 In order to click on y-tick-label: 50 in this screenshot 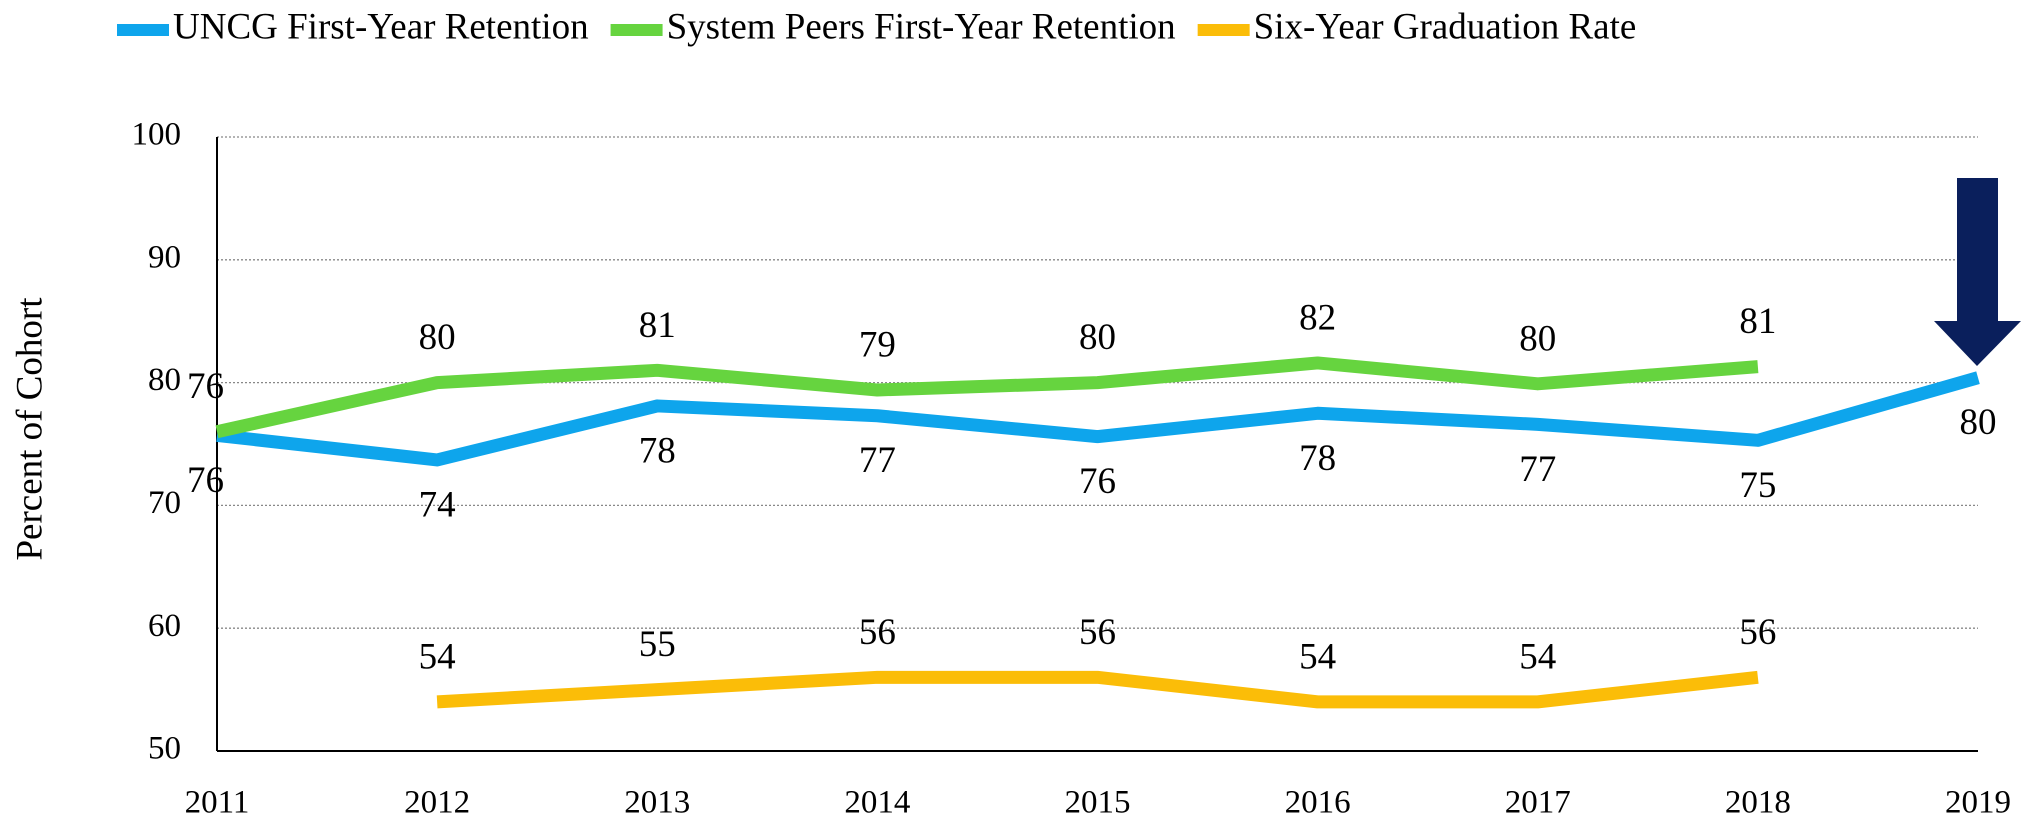, I will do `click(164, 749)`.